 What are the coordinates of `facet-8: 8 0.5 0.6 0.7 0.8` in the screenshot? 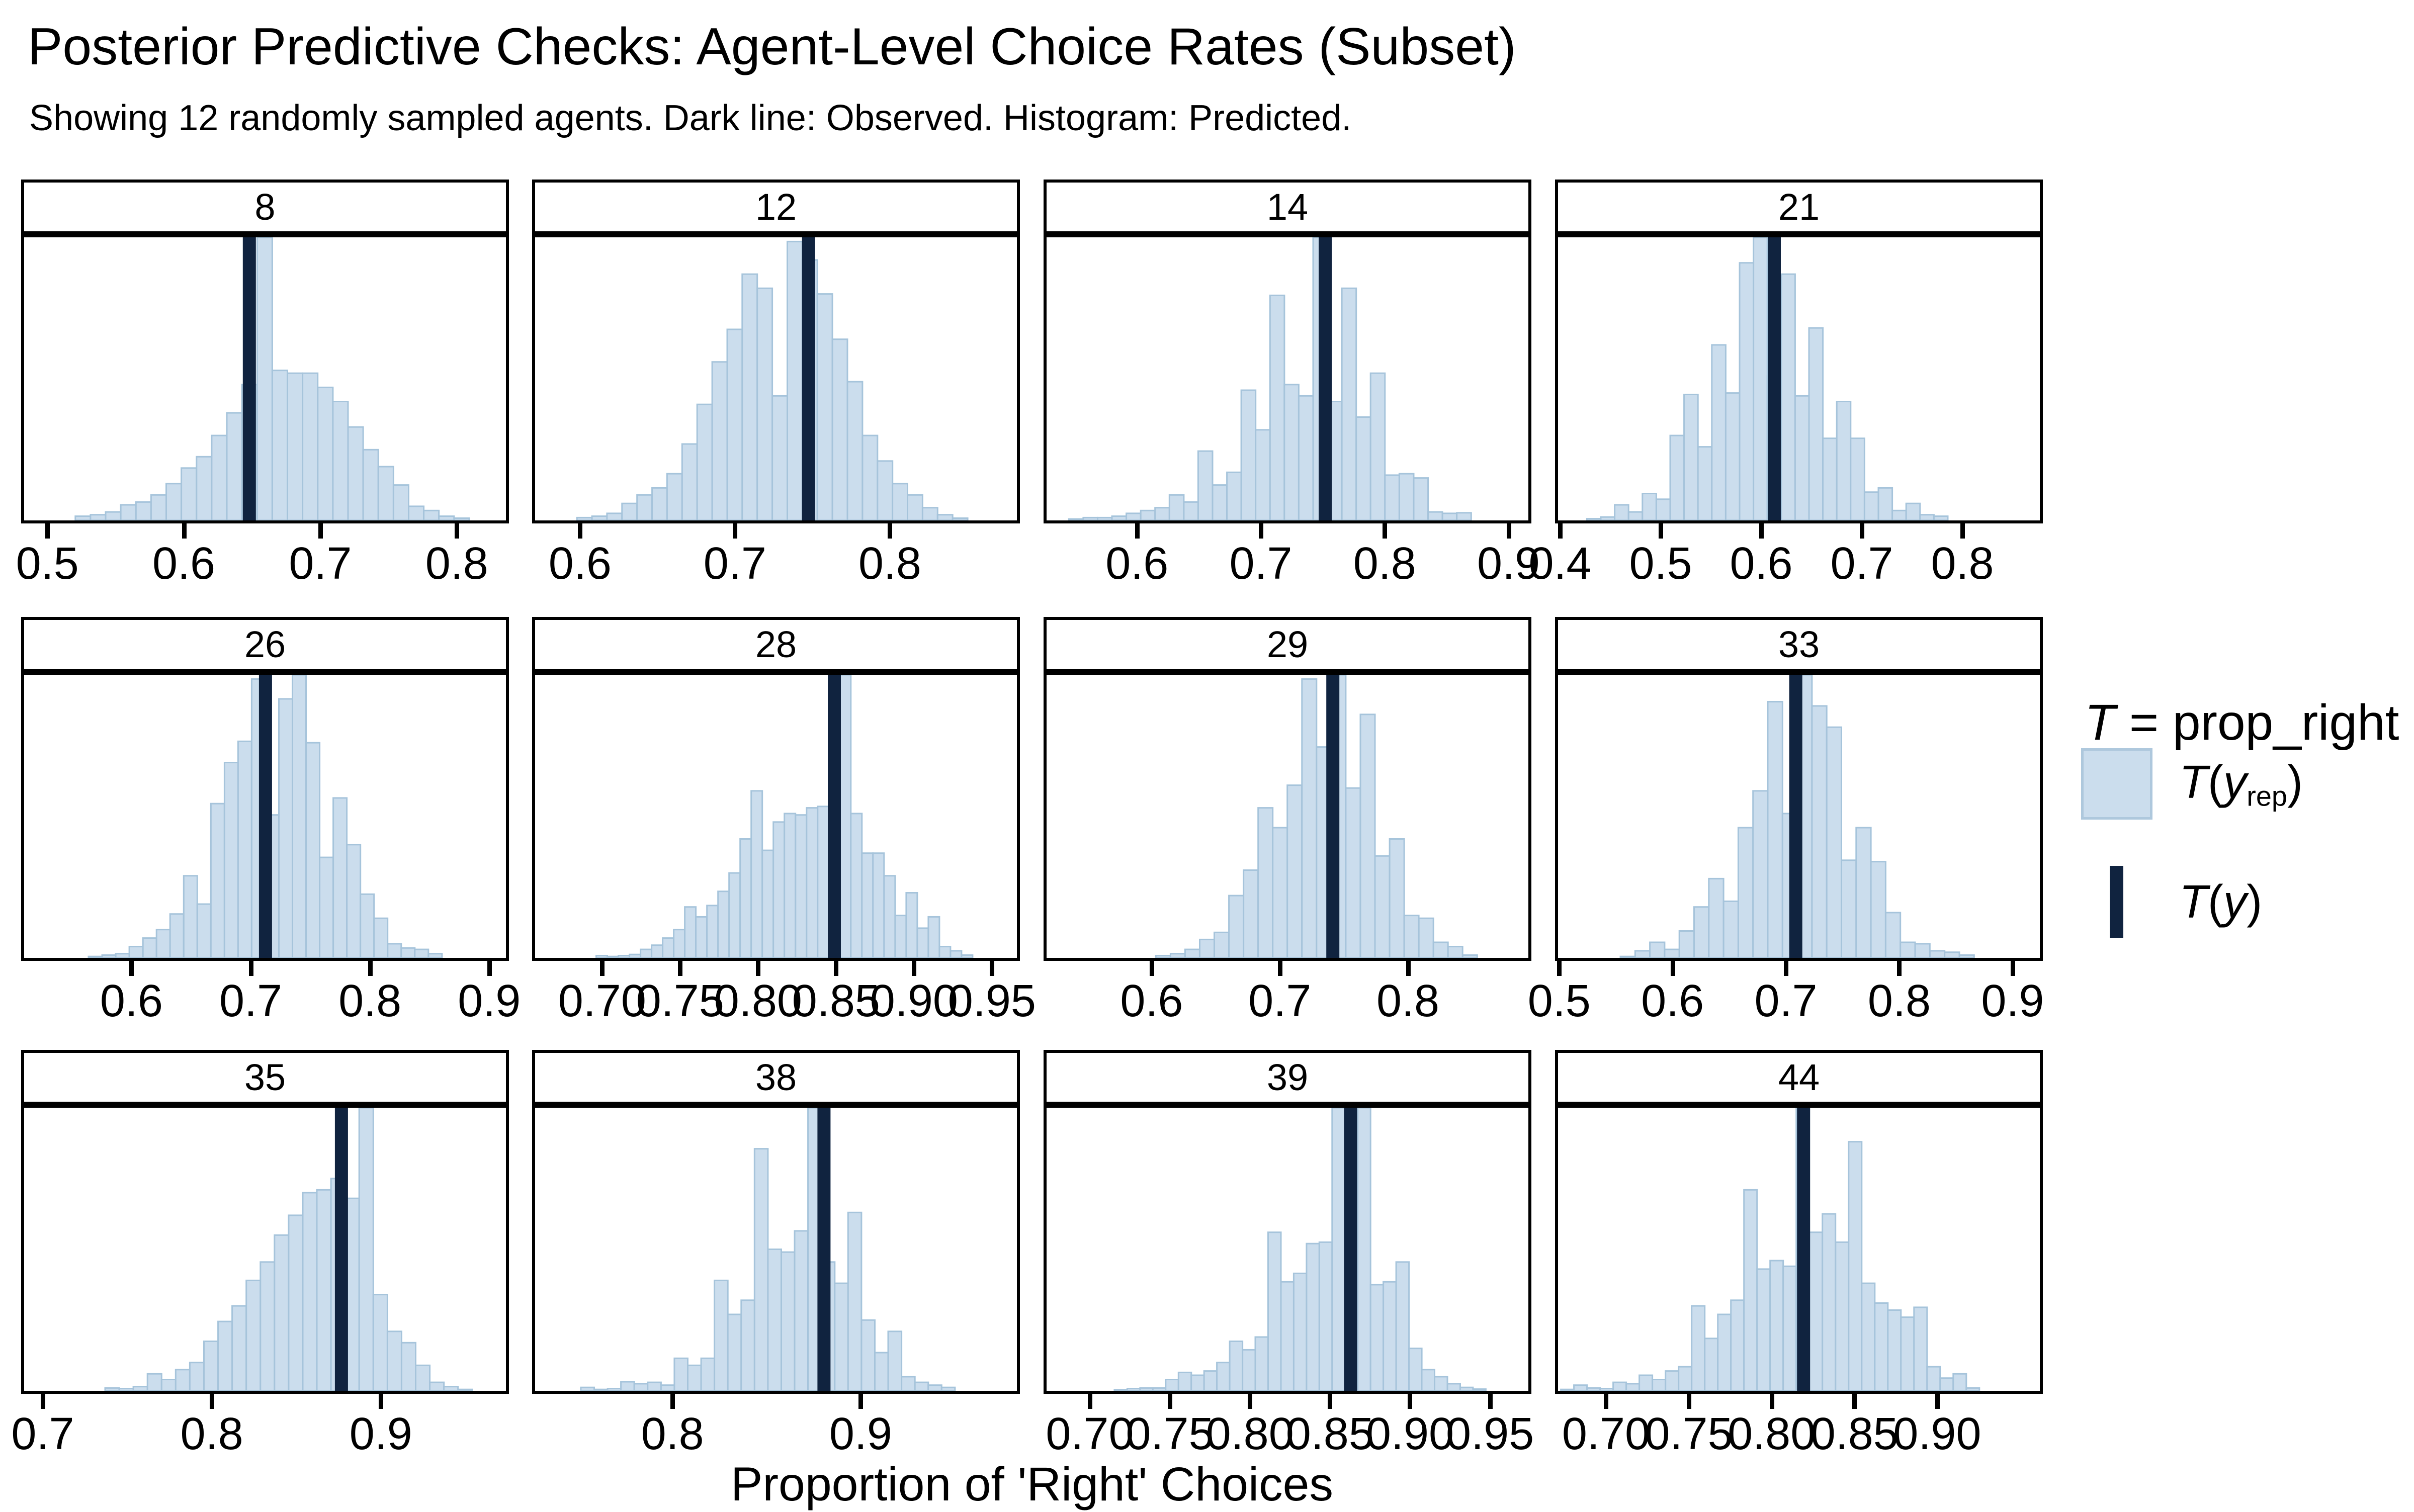 It's located at (262, 387).